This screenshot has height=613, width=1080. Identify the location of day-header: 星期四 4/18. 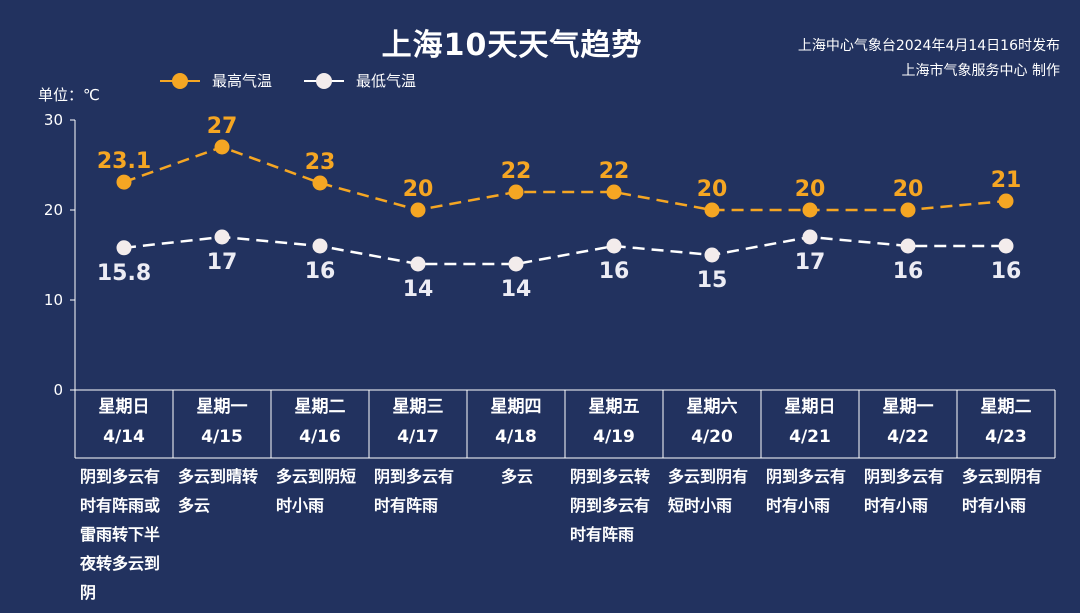
(516, 422).